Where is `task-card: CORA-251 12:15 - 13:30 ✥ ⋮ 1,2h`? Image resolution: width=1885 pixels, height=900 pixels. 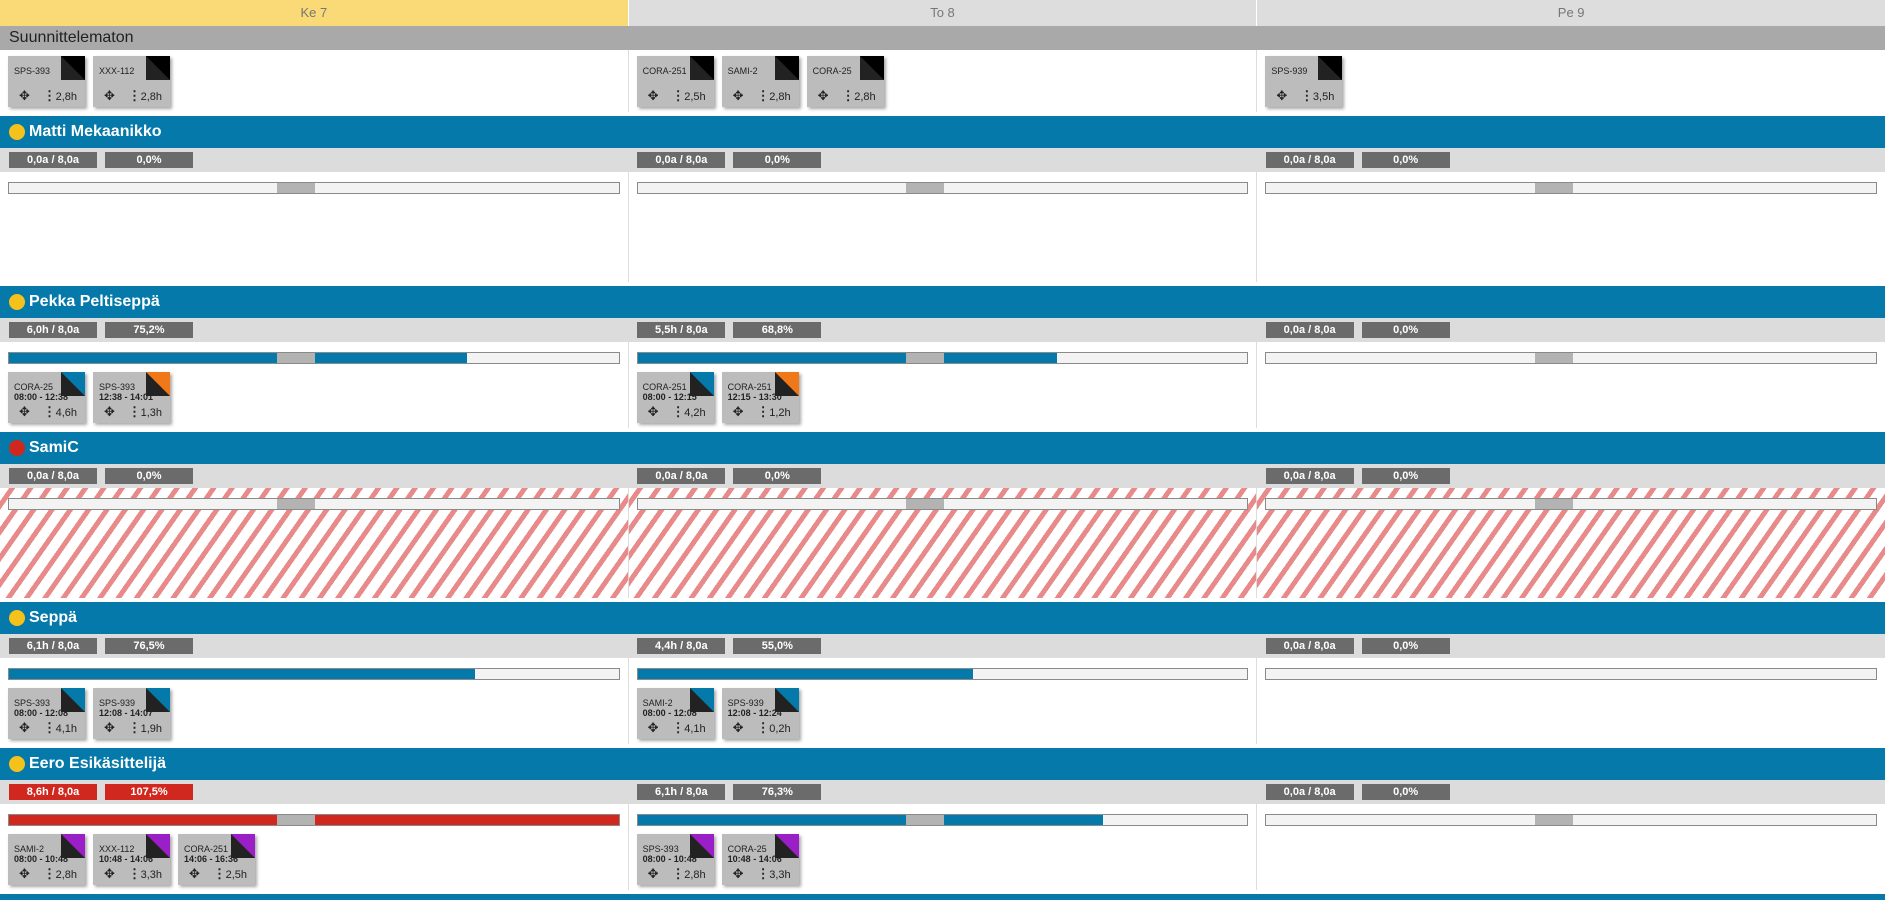
task-card: CORA-251 12:15 - 13:30 ✥ ⋮ 1,2h is located at coordinates (760, 397).